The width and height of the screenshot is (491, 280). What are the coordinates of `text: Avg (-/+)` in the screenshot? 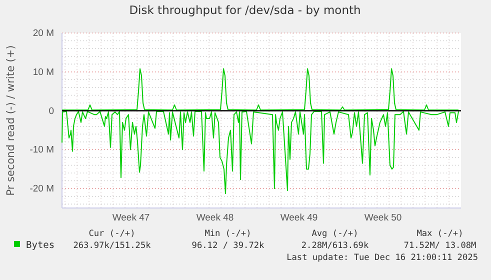 It's located at (335, 234).